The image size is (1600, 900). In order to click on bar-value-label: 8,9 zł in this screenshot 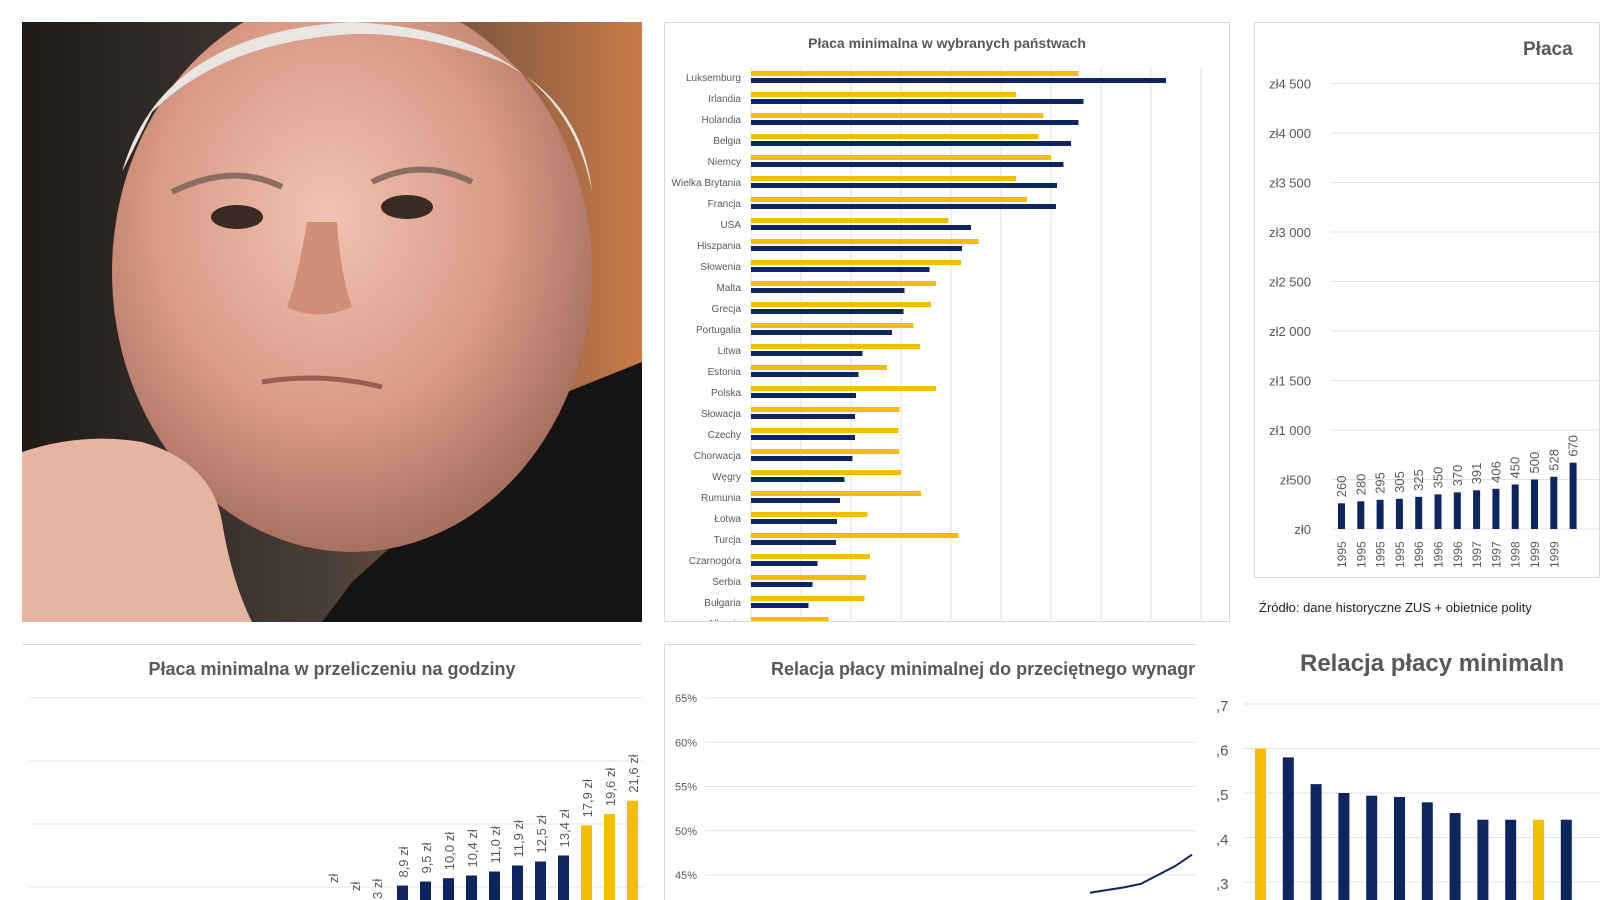, I will do `click(403, 861)`.